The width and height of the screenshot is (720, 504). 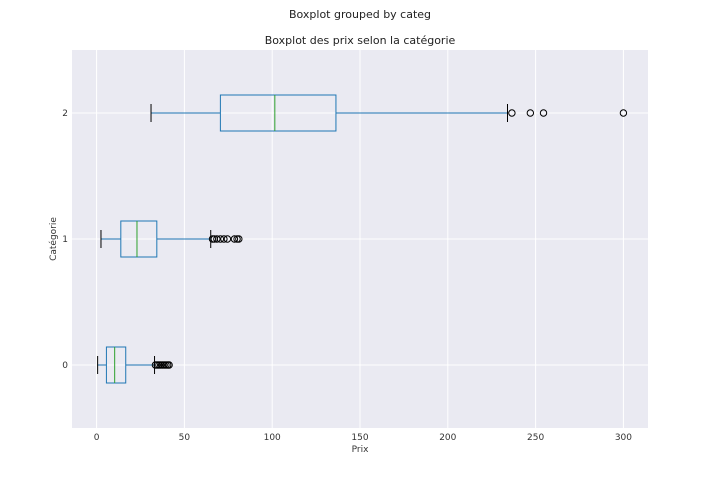 What do you see at coordinates (272, 438) in the screenshot?
I see `x-tick-label: 100` at bounding box center [272, 438].